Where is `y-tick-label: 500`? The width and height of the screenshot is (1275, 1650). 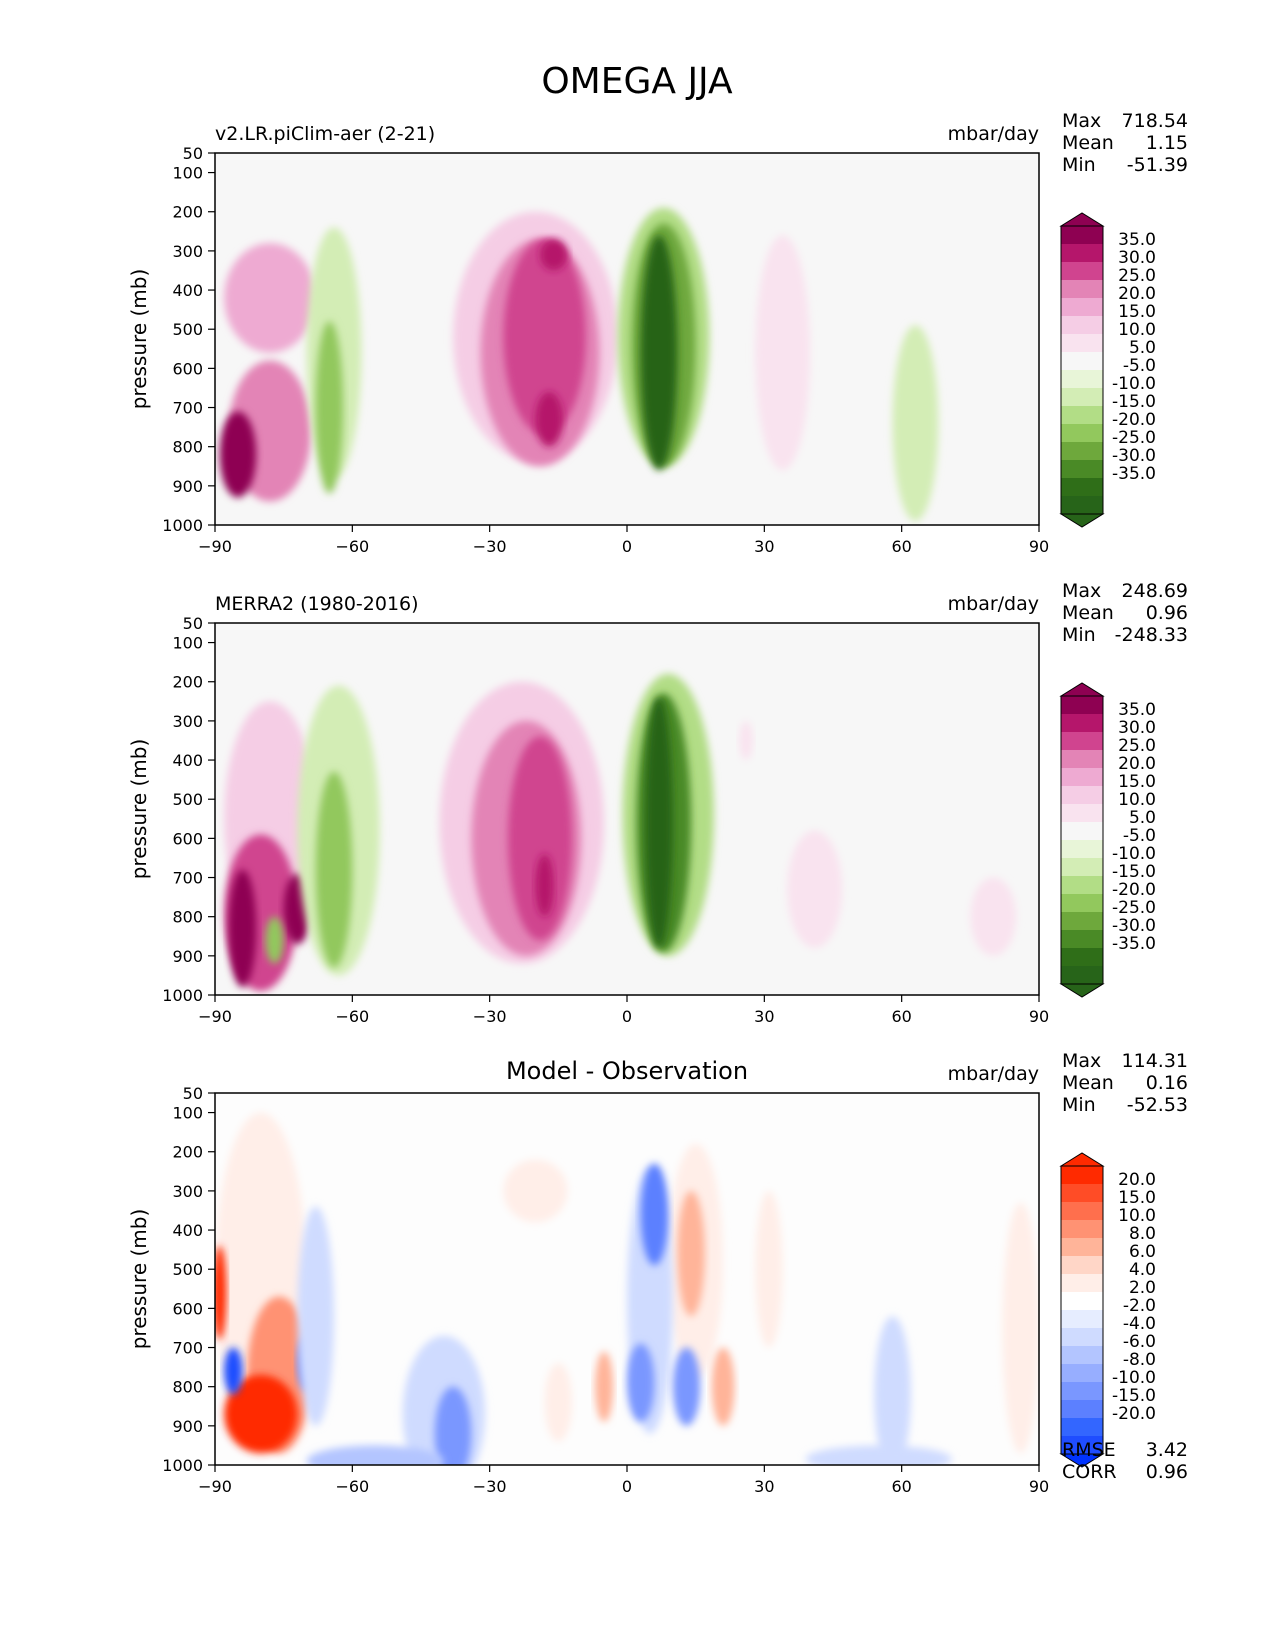 y-tick-label: 500 is located at coordinates (187, 799).